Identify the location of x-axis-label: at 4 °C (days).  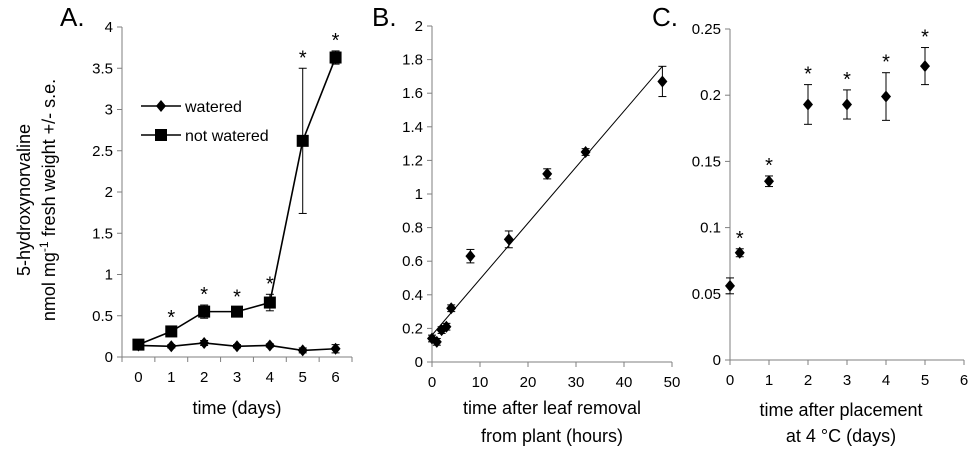
(841, 436).